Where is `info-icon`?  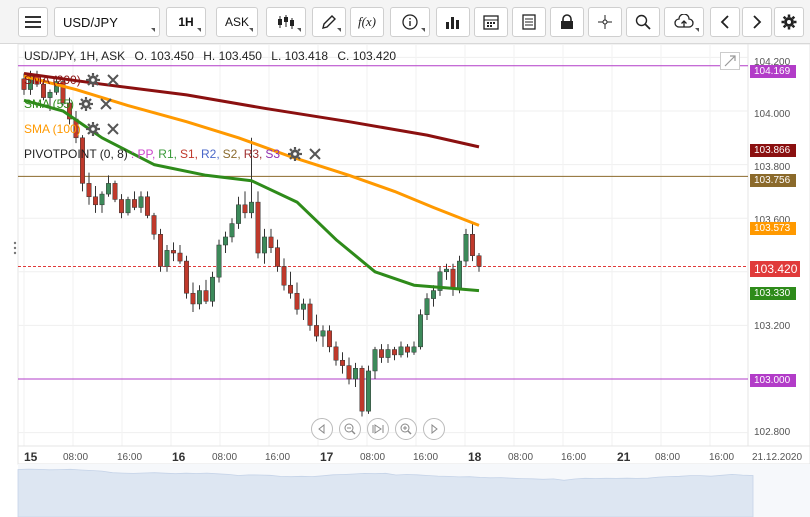 info-icon is located at coordinates (410, 22).